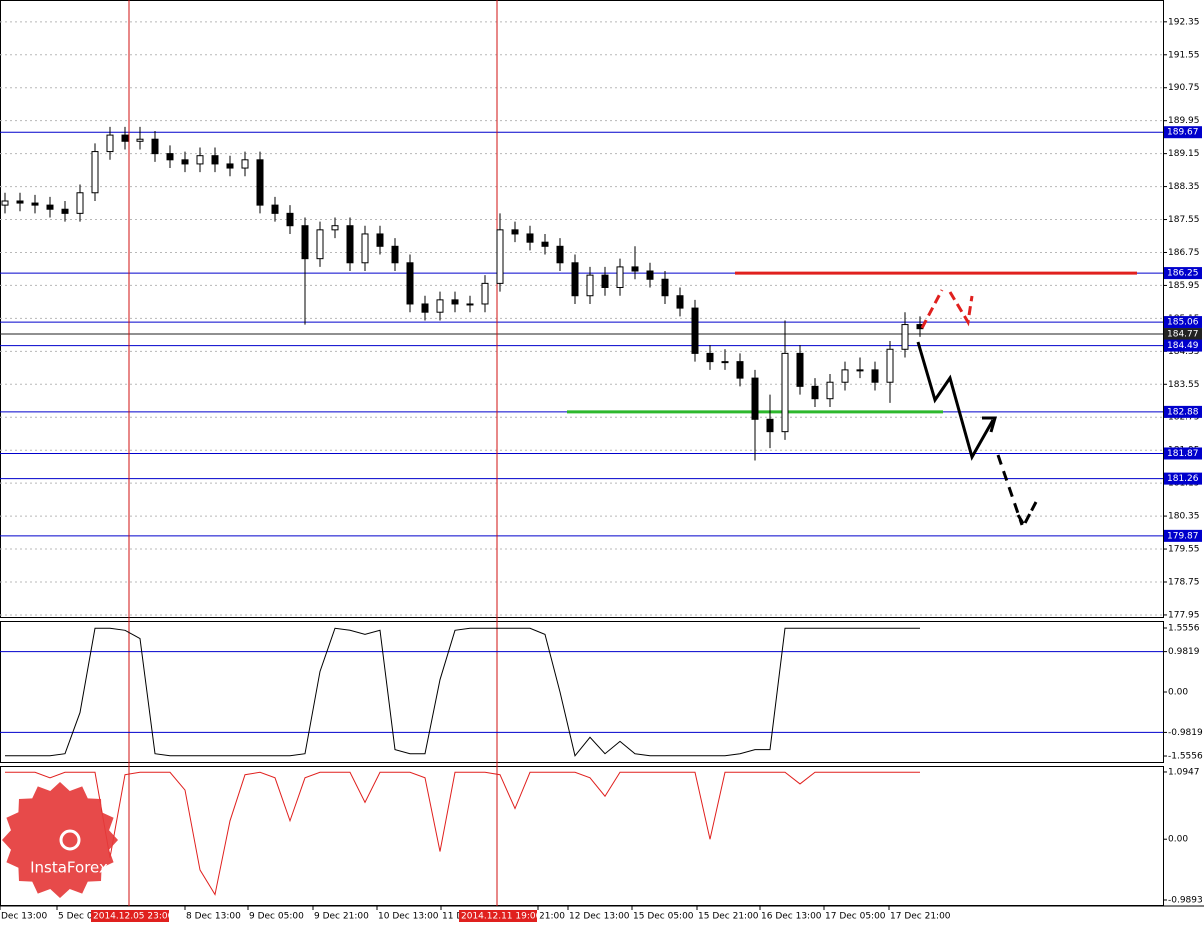  Describe the element at coordinates (70, 840) in the screenshot. I see `logo-icon` at that location.